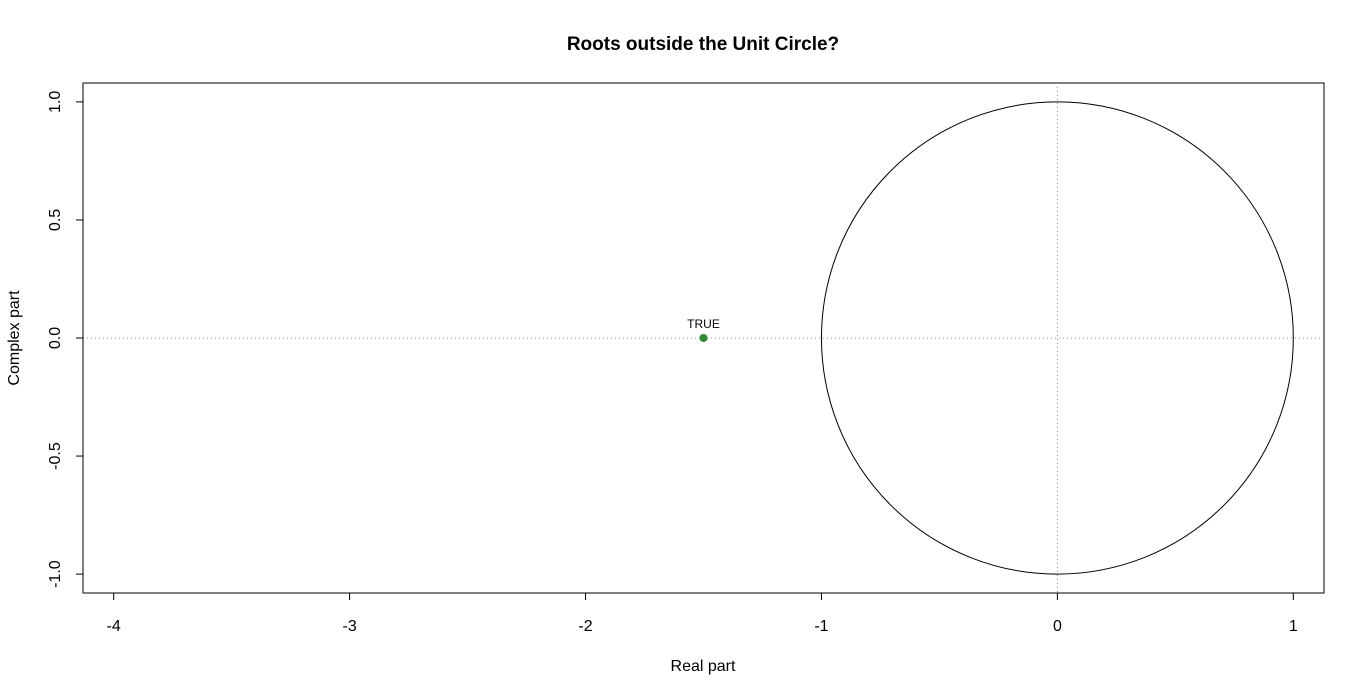 This screenshot has height=697, width=1366. What do you see at coordinates (703, 338) in the screenshot?
I see `data-point` at bounding box center [703, 338].